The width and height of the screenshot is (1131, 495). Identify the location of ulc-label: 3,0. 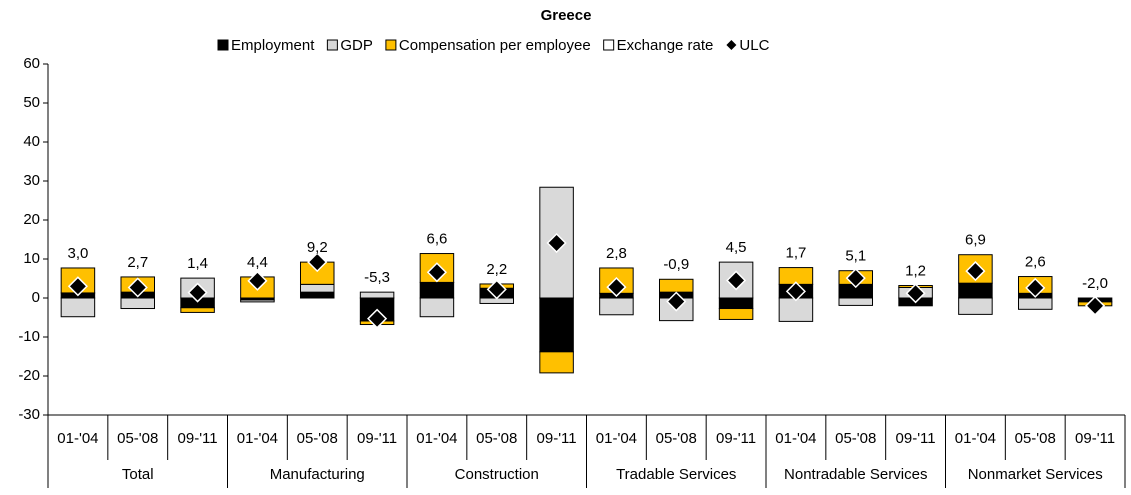
(77, 253).